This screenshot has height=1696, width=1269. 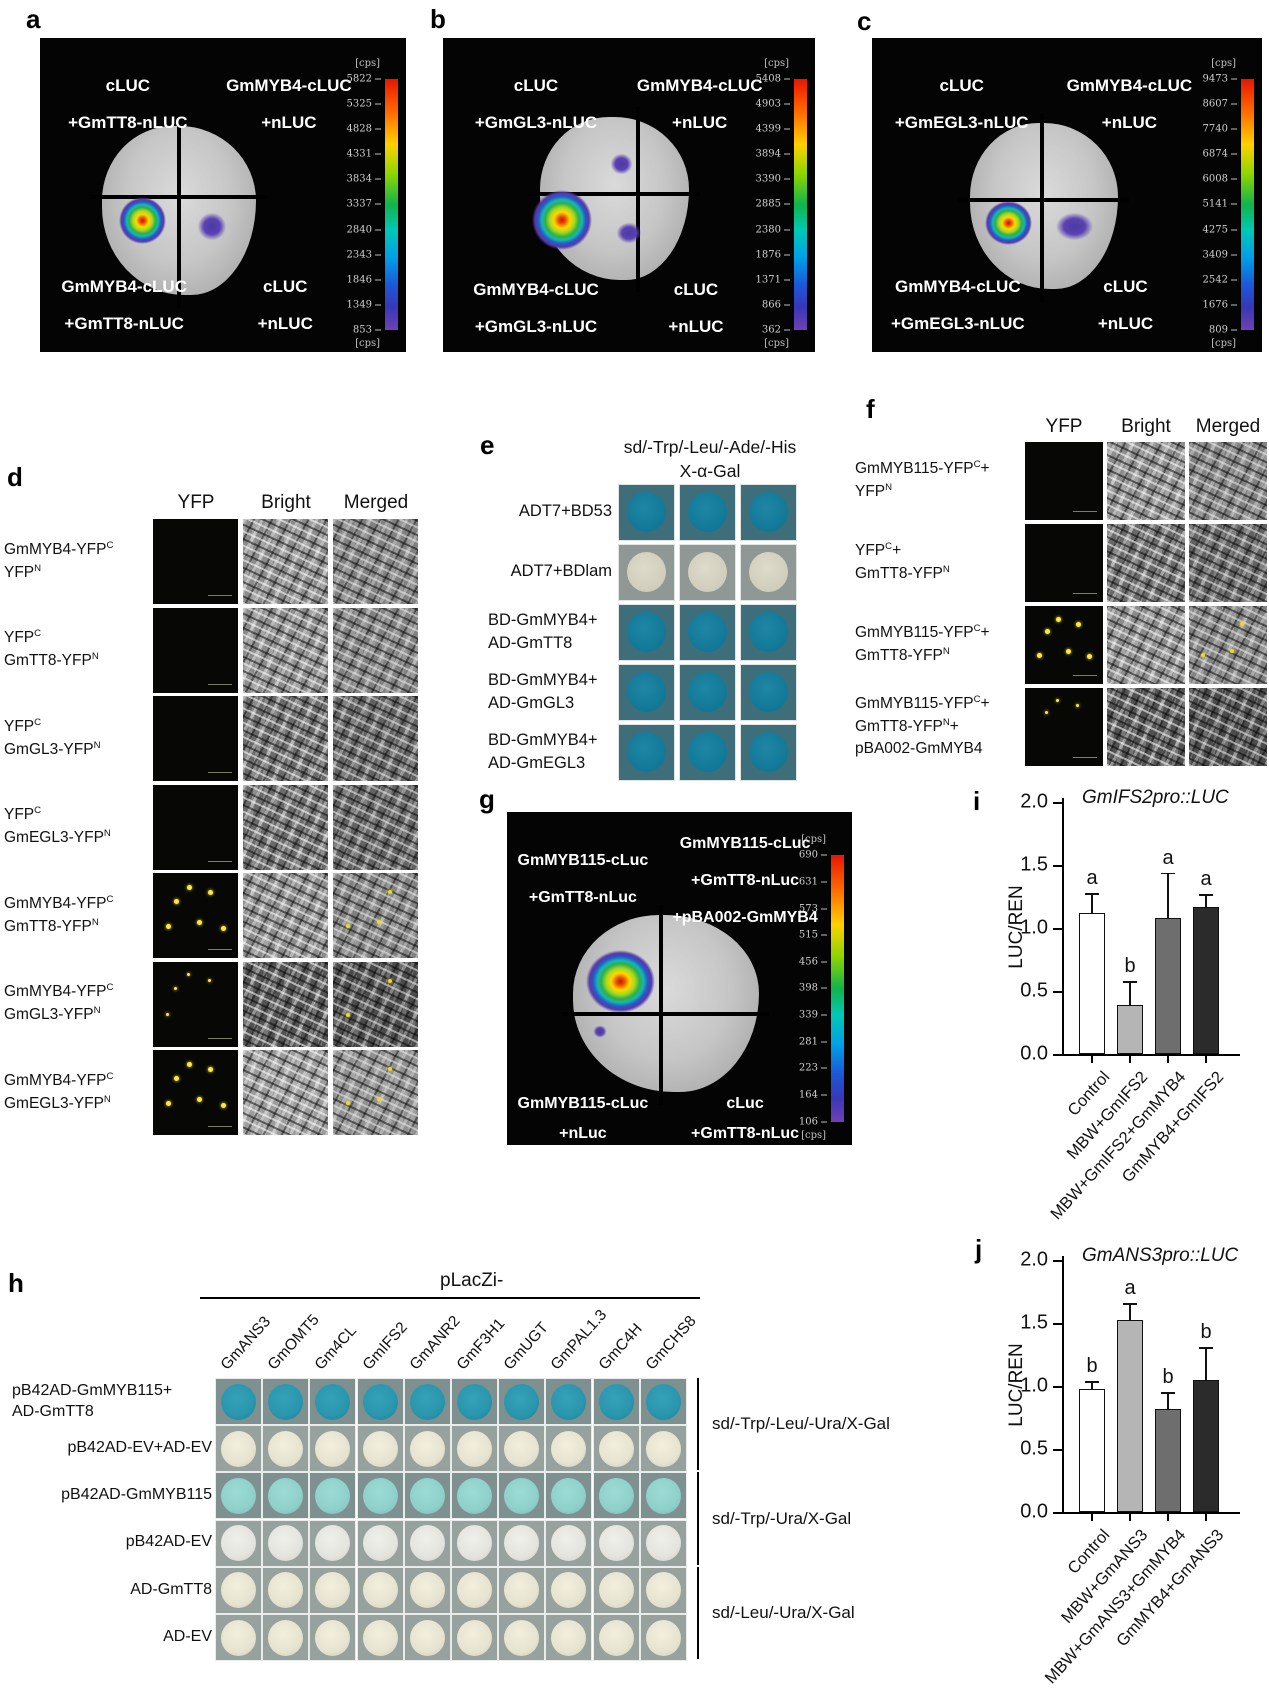 I want to click on quadrant-divider-horizontal, so click(x=1043, y=200).